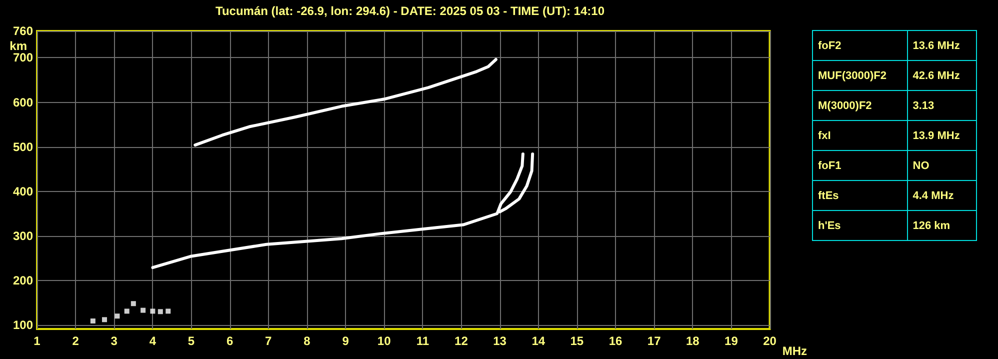 This screenshot has height=359, width=998. Describe the element at coordinates (346, 341) in the screenshot. I see `x-tick-label: 9` at that location.